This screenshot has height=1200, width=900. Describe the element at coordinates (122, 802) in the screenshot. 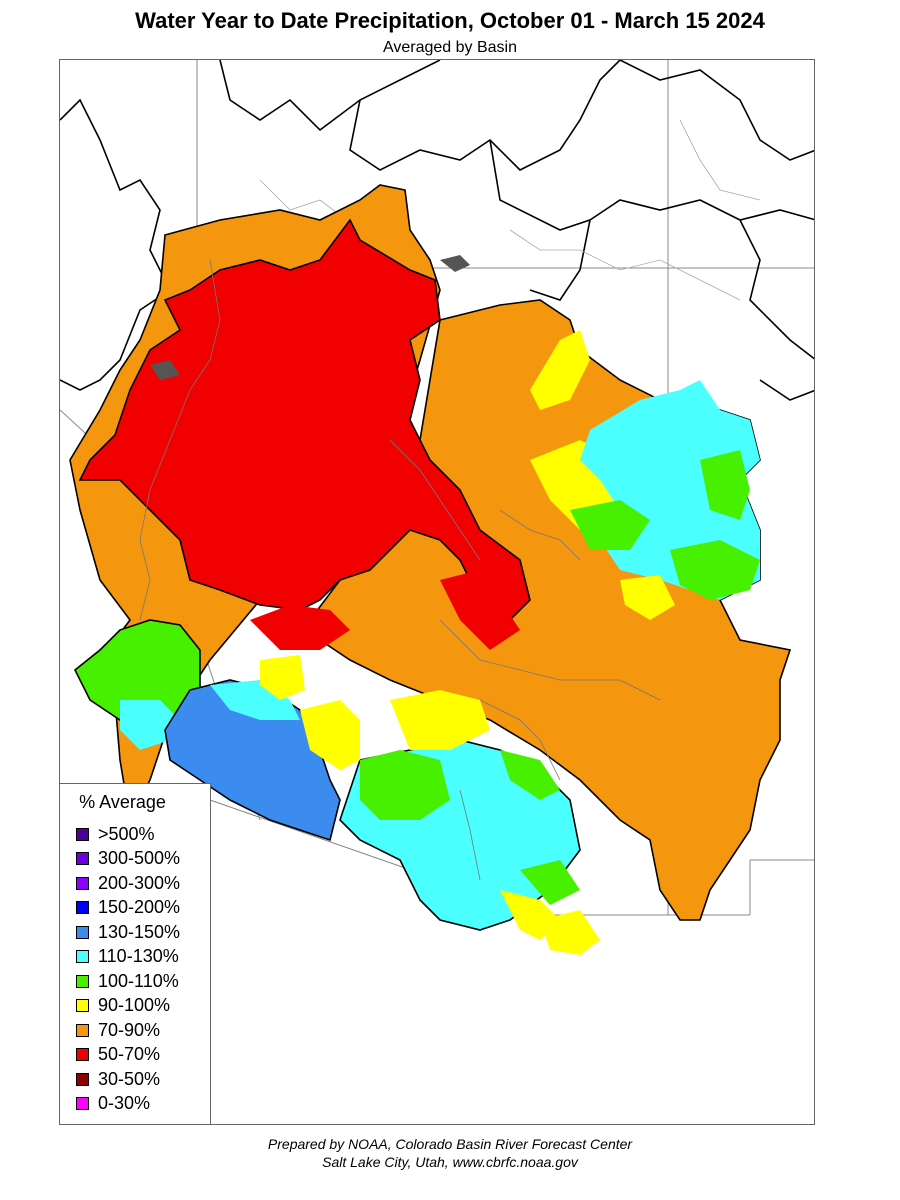

I see `legend-title: % Average` at that location.